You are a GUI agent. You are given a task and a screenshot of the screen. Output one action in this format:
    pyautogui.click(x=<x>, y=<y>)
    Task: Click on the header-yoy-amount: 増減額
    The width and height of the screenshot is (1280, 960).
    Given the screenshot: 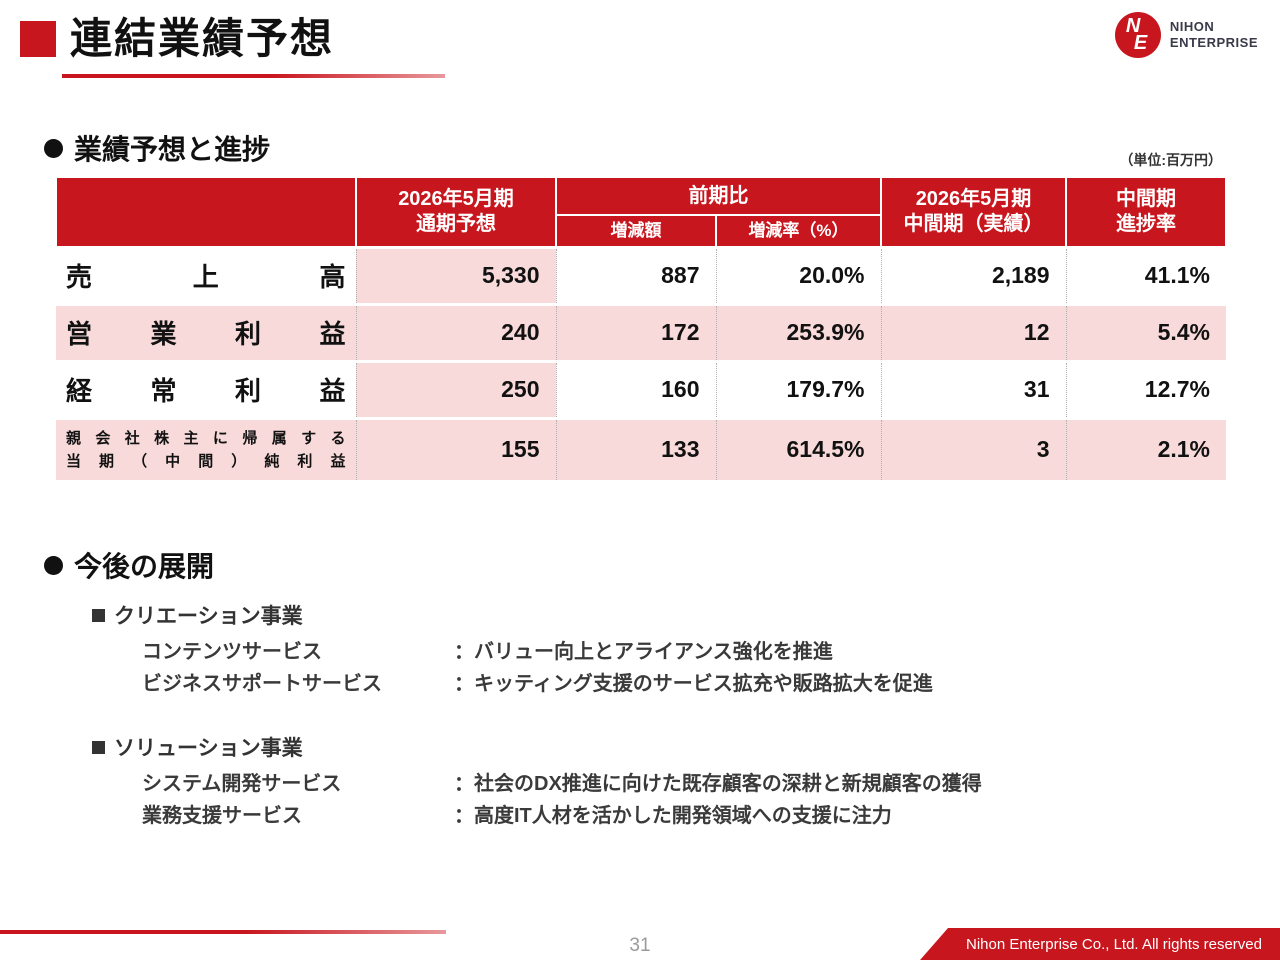 What is the action you would take?
    pyautogui.click(x=636, y=231)
    